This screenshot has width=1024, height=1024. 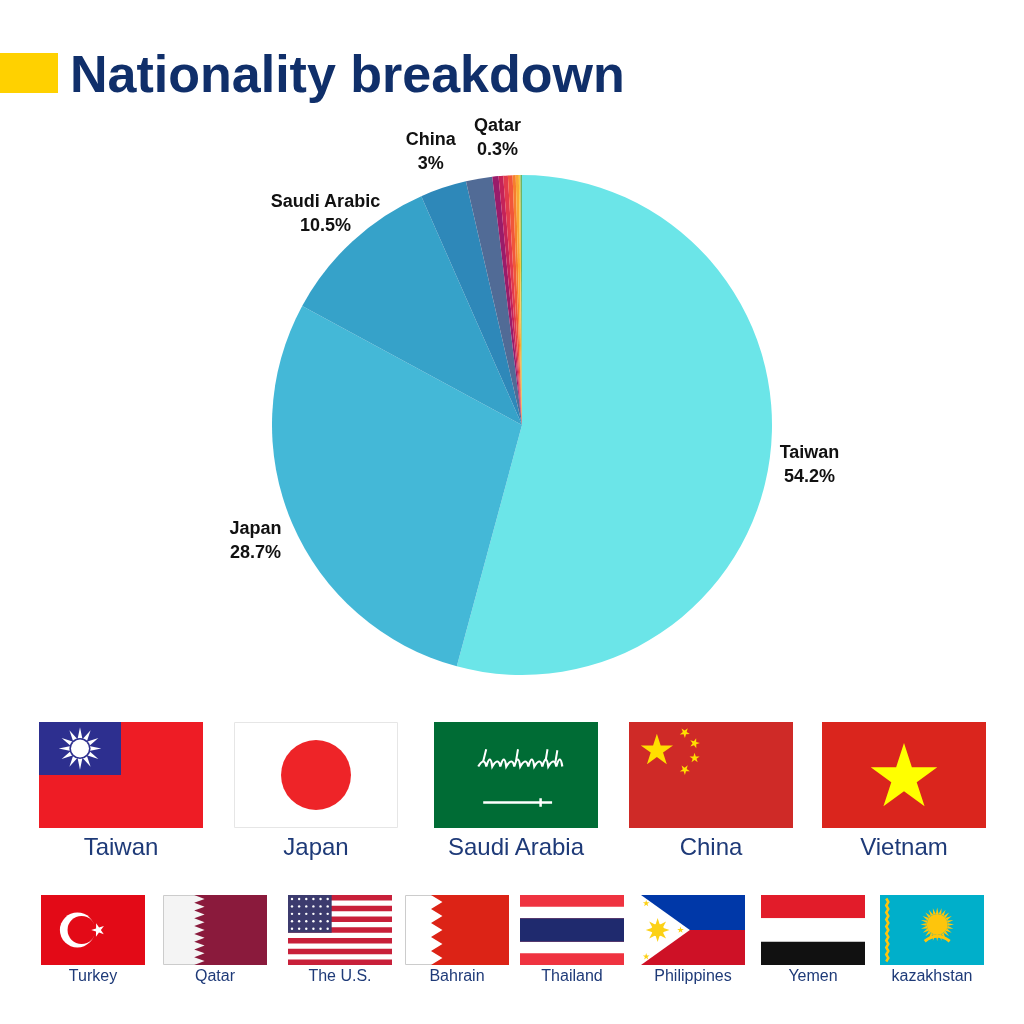 What do you see at coordinates (347, 74) in the screenshot?
I see `chart-title: Nationality breakdown` at bounding box center [347, 74].